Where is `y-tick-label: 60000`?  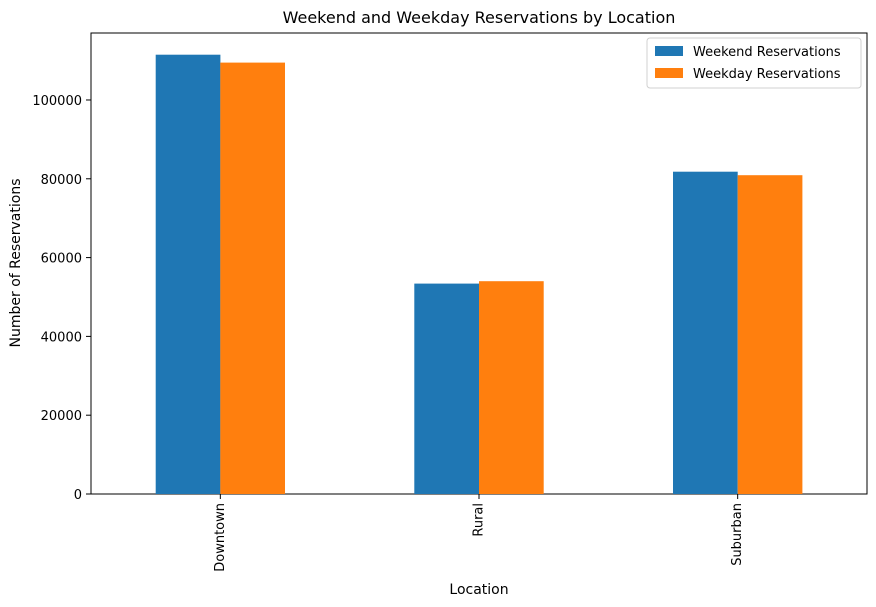
y-tick-label: 60000 is located at coordinates (61, 259).